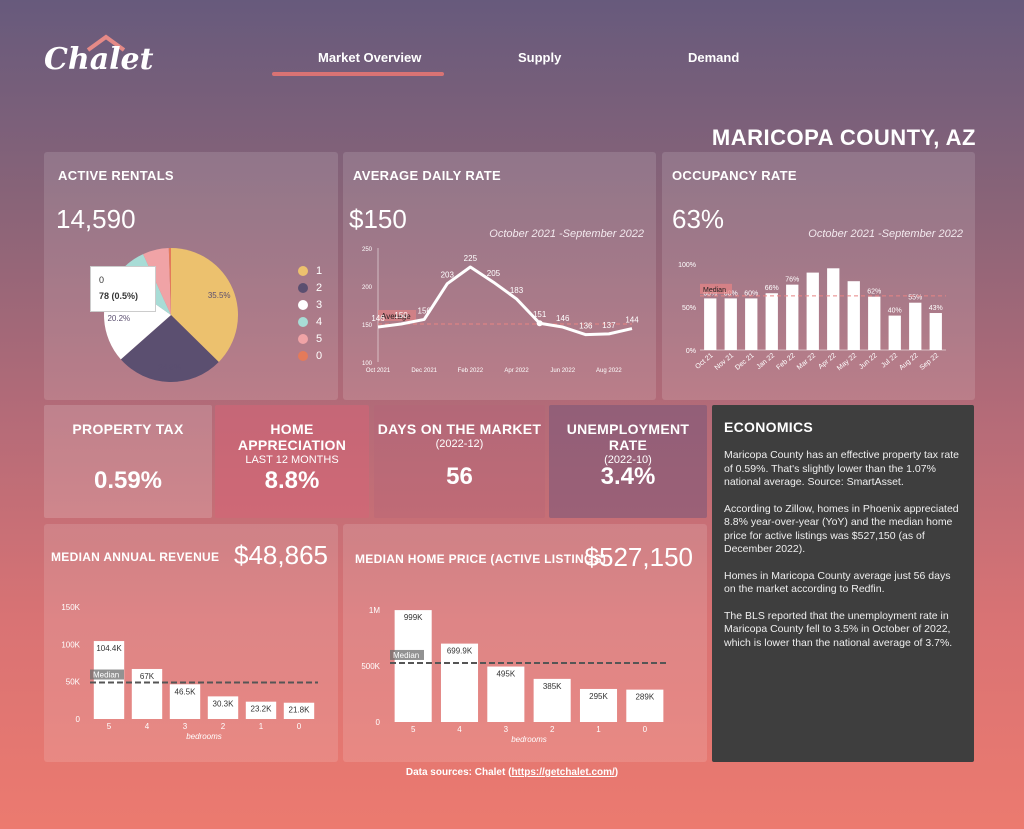 The width and height of the screenshot is (1024, 829). What do you see at coordinates (847, 362) in the screenshot?
I see `x-tick-label: May 22` at bounding box center [847, 362].